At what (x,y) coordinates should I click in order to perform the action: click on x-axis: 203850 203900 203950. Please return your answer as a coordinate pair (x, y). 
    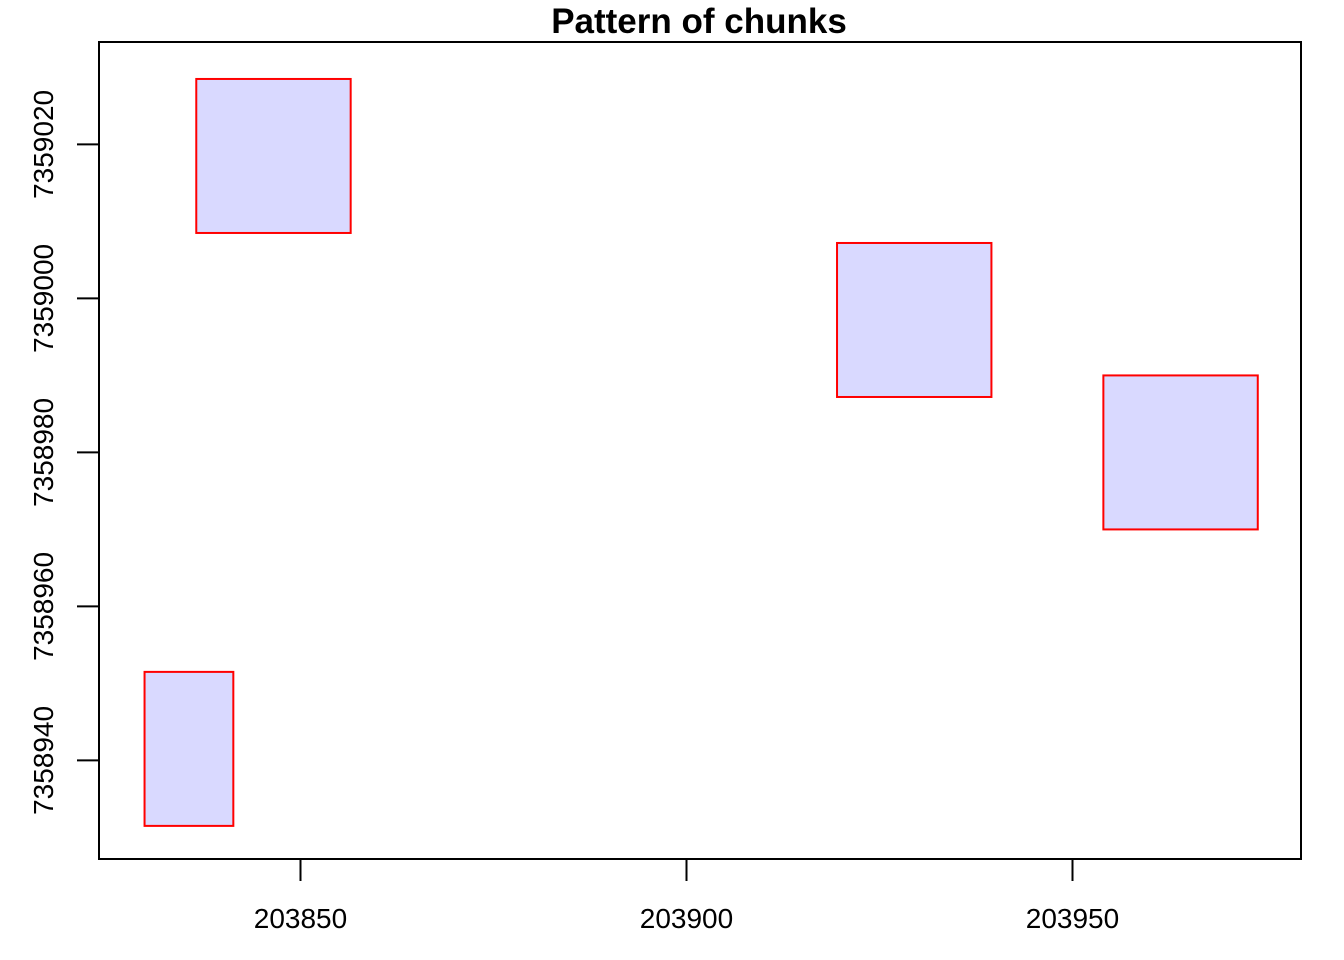
    Looking at the image, I should click on (686, 896).